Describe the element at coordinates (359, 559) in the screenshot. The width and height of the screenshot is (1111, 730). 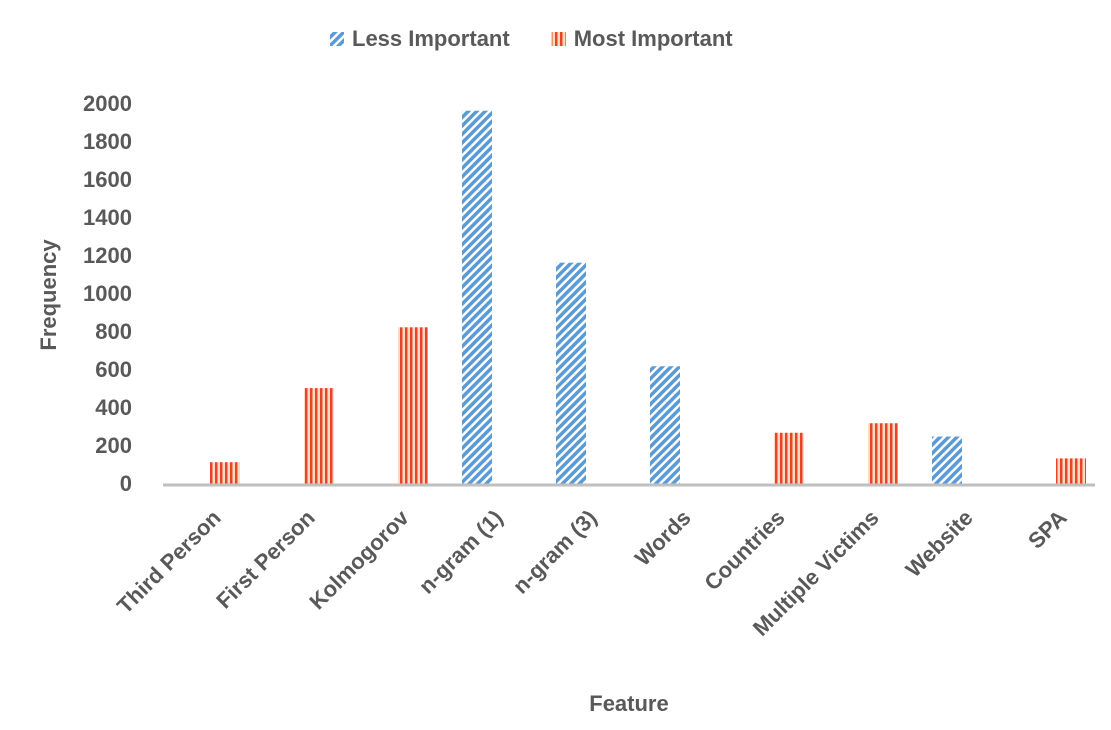
I see `x-tick-label: Kolmogorov` at that location.